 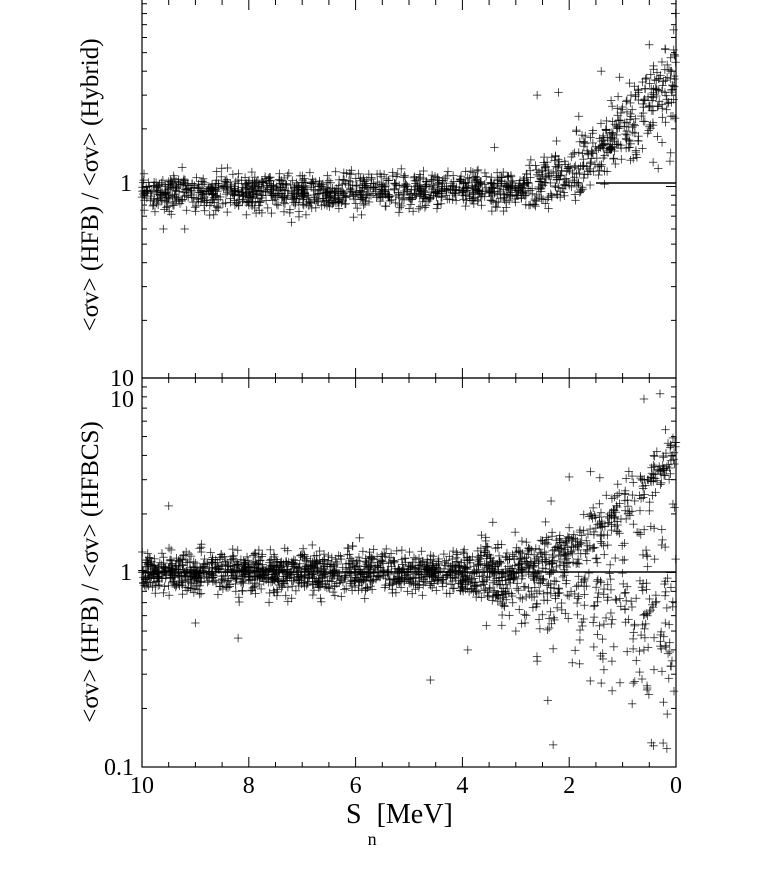 What do you see at coordinates (142, 786) in the screenshot?
I see `x-tick-label: 10` at bounding box center [142, 786].